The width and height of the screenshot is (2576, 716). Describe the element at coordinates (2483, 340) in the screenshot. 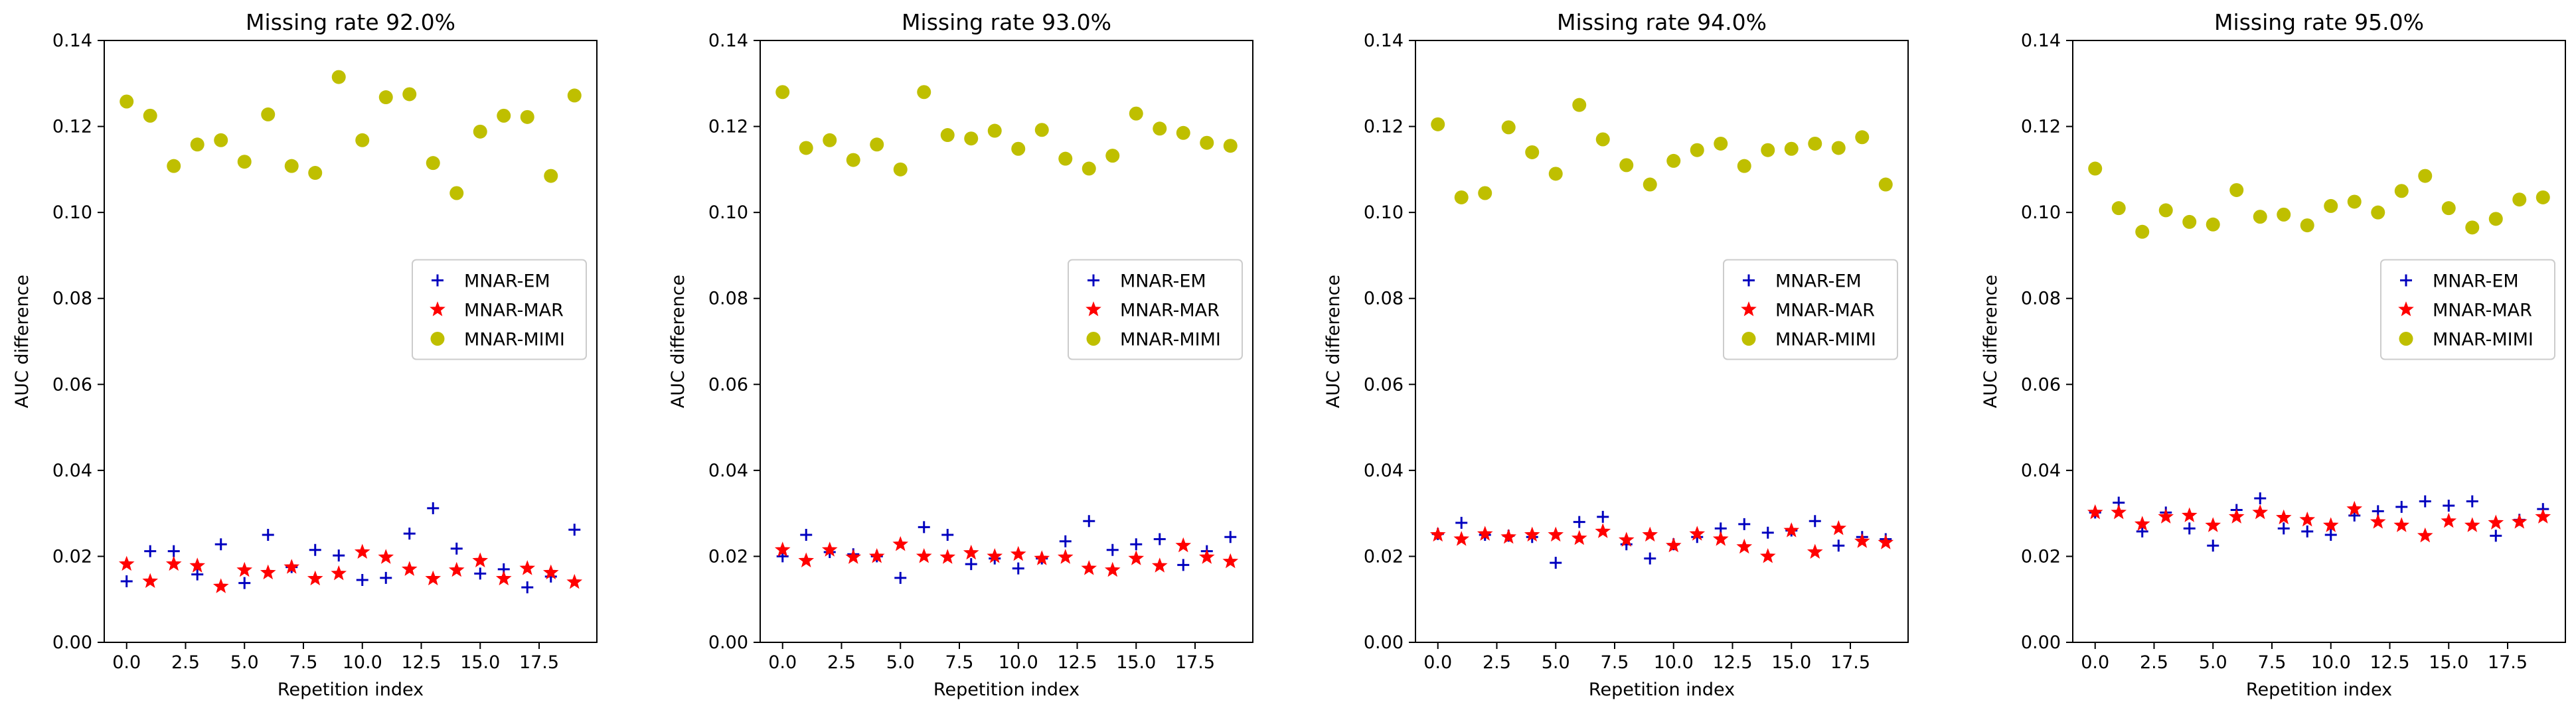

I see `legend-label: MNAR-MIMI` at that location.